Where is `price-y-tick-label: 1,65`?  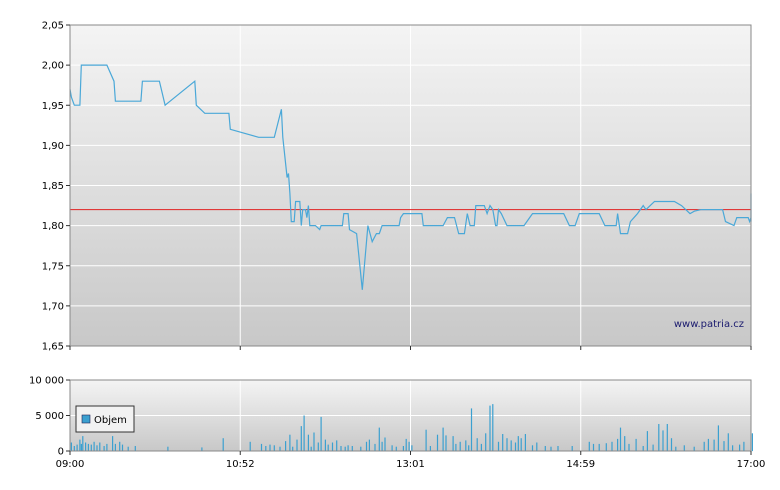
price-y-tick-label: 1,65 is located at coordinates (53, 347).